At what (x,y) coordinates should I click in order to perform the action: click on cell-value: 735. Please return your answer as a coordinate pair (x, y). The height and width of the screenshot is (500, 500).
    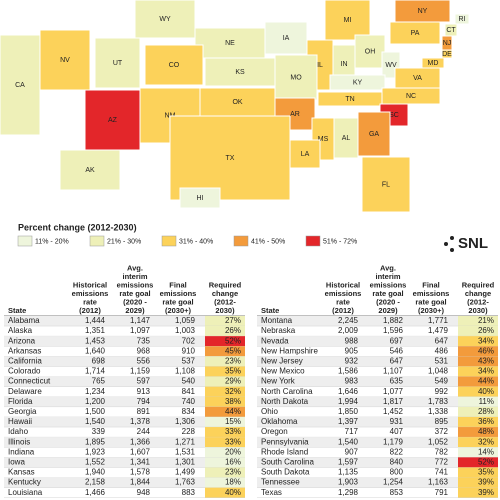
    Looking at the image, I should click on (144, 340).